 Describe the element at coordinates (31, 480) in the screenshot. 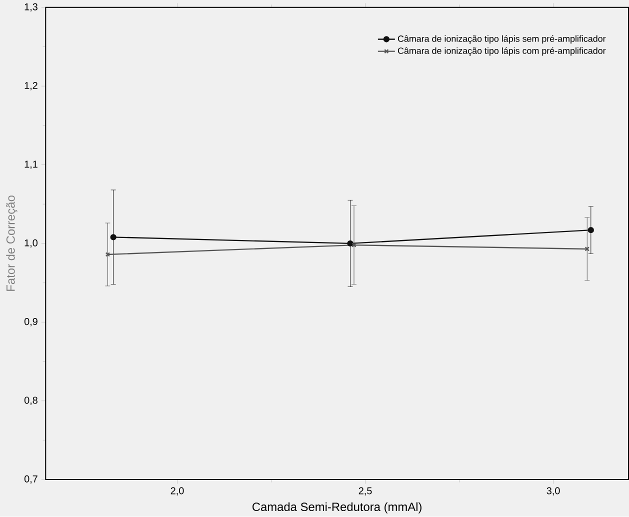

I see `y-tick-label: 0,7` at that location.